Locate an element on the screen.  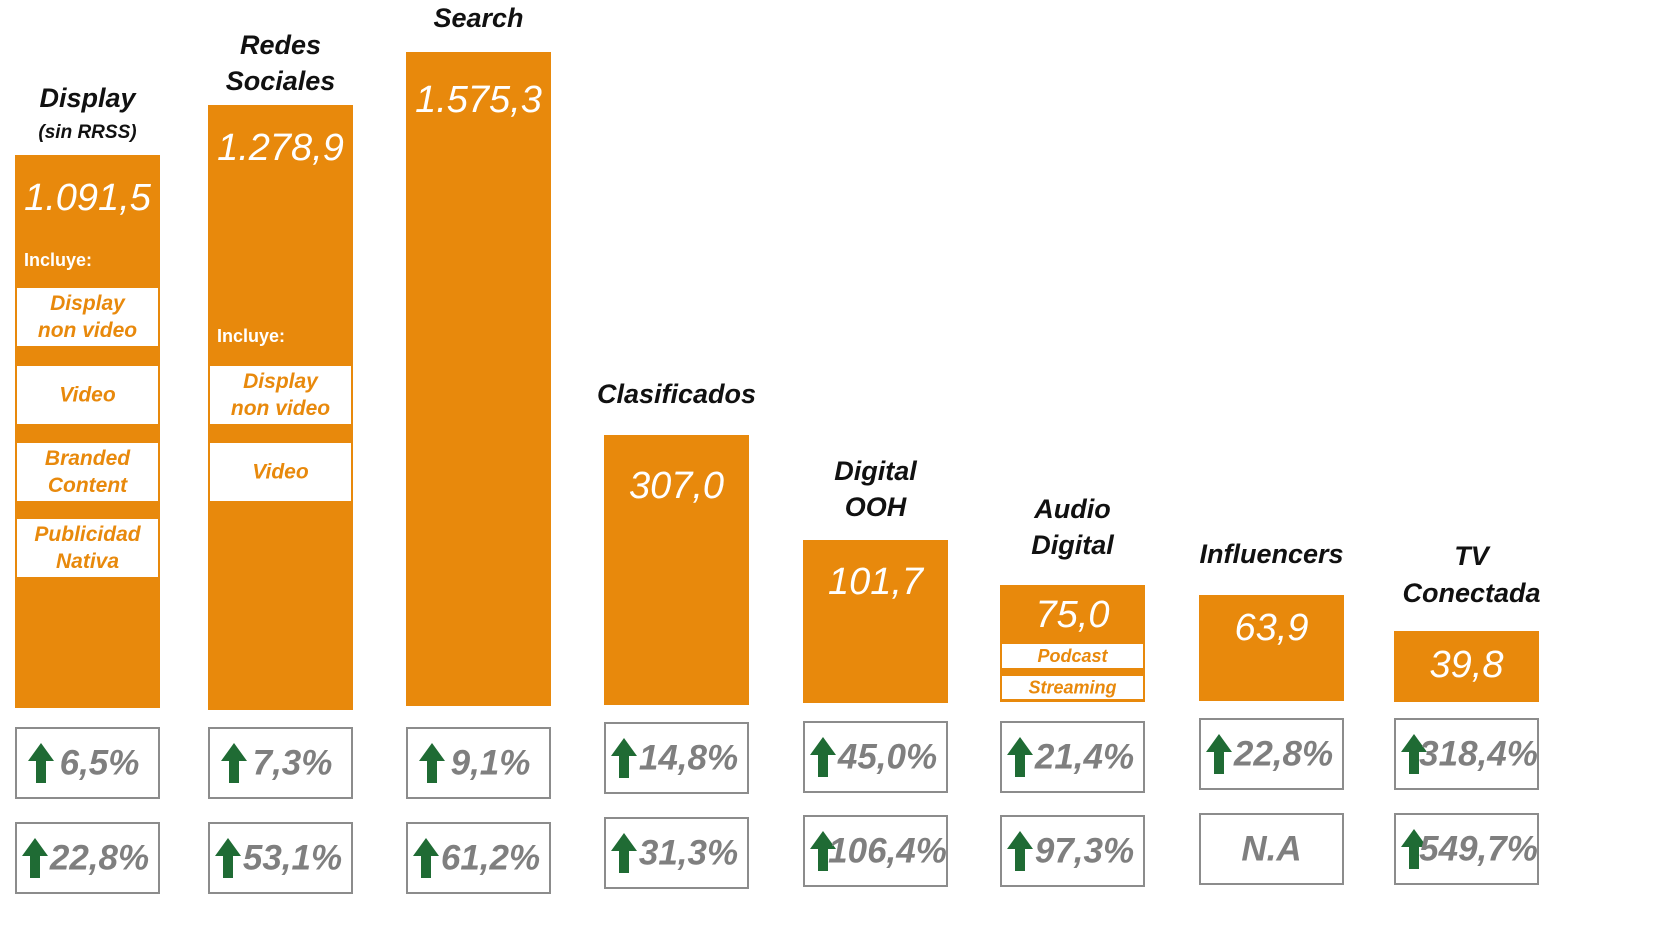
growth-value: 97,3% is located at coordinates (1084, 850).